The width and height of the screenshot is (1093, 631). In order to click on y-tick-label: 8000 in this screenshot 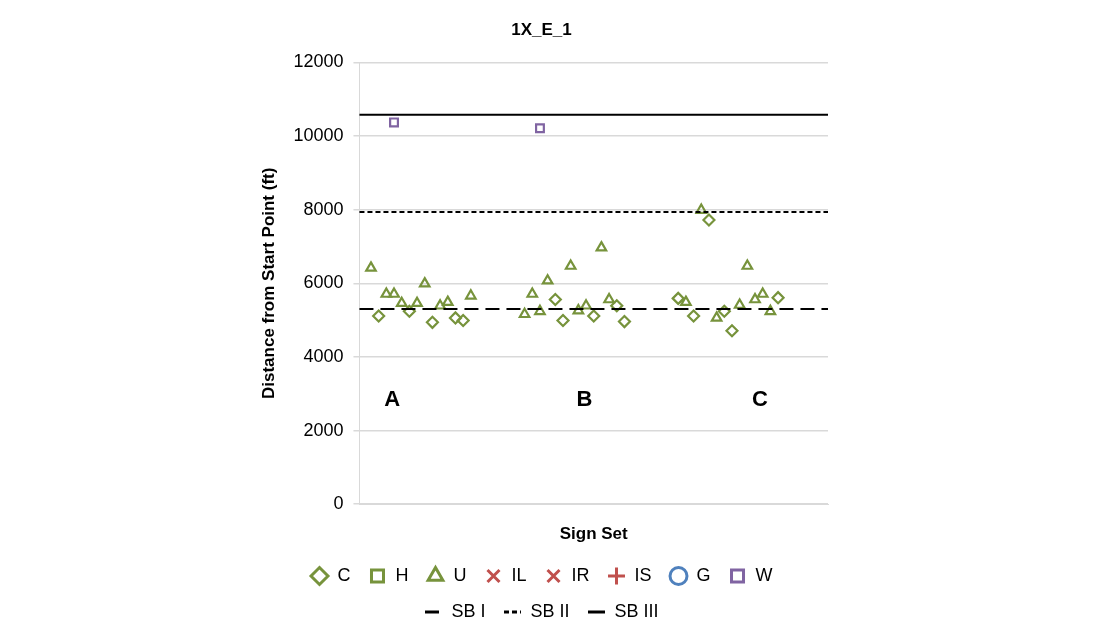, I will do `click(323, 208)`.